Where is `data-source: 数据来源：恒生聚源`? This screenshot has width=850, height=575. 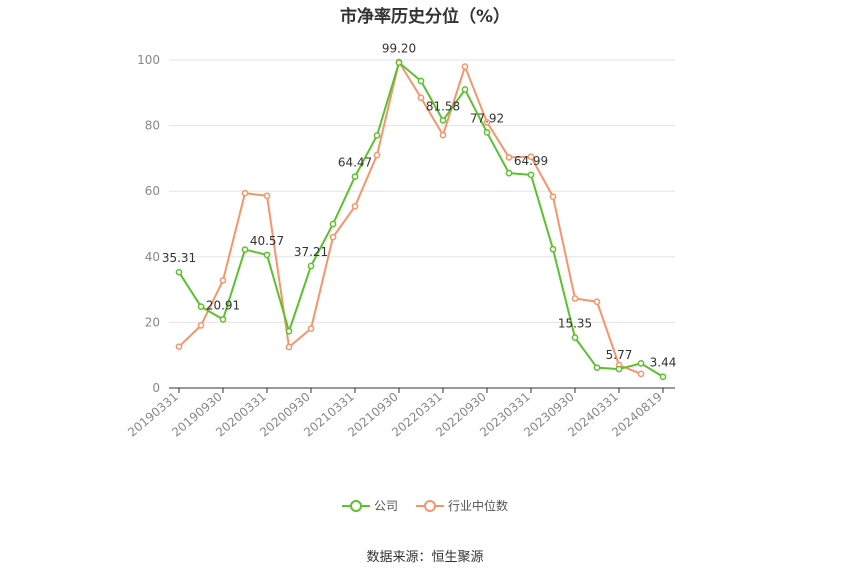
data-source: 数据来源：恒生聚源 is located at coordinates (425, 557).